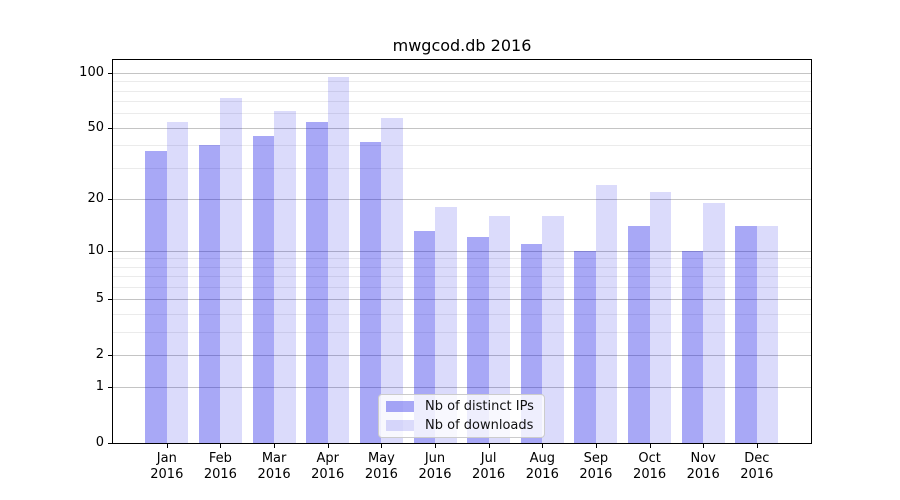  What do you see at coordinates (650, 466) in the screenshot?
I see `x-tick-label-oct-2016: Oct 2016` at bounding box center [650, 466].